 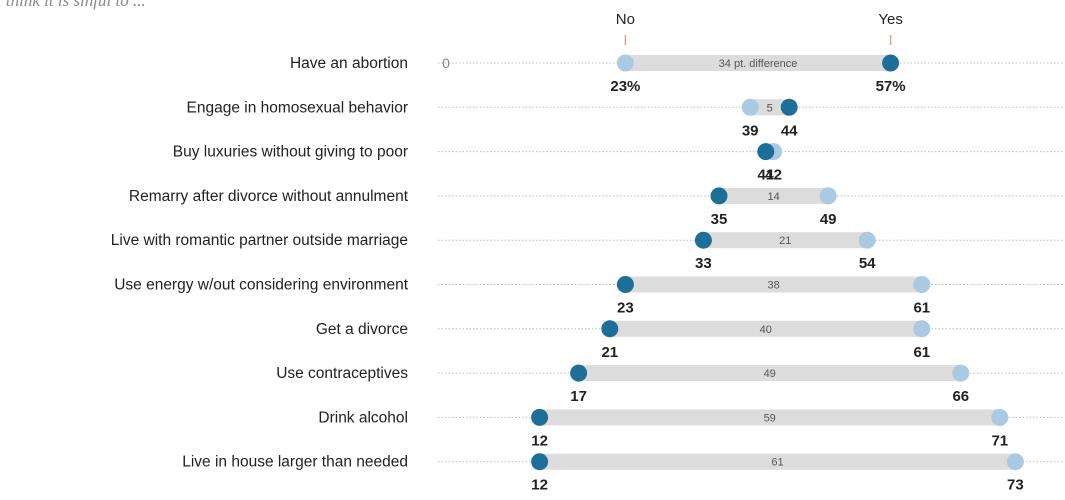 I want to click on difference-label: 34 pt. difference, so click(x=758, y=64).